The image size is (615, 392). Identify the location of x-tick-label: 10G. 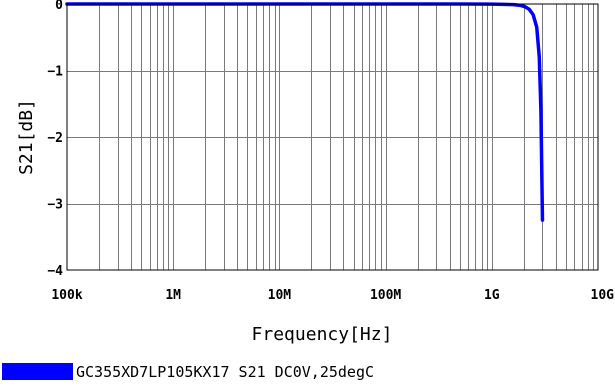
(603, 295).